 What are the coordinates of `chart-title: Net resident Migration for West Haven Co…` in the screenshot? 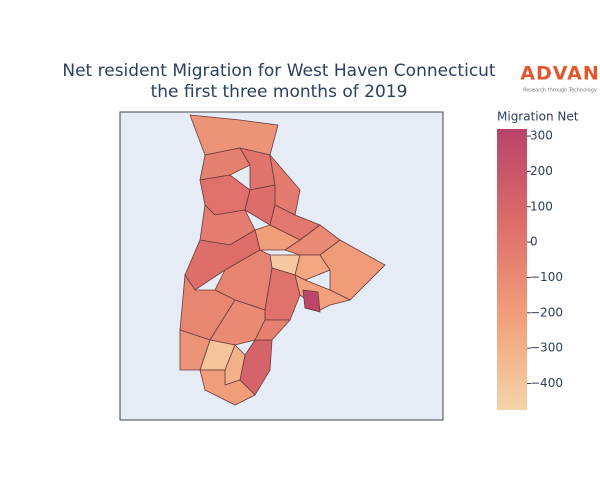 It's located at (279, 71).